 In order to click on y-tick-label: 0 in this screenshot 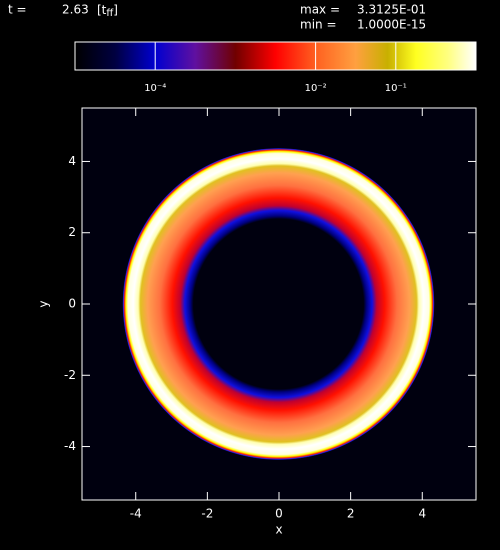, I will do `click(72, 304)`.